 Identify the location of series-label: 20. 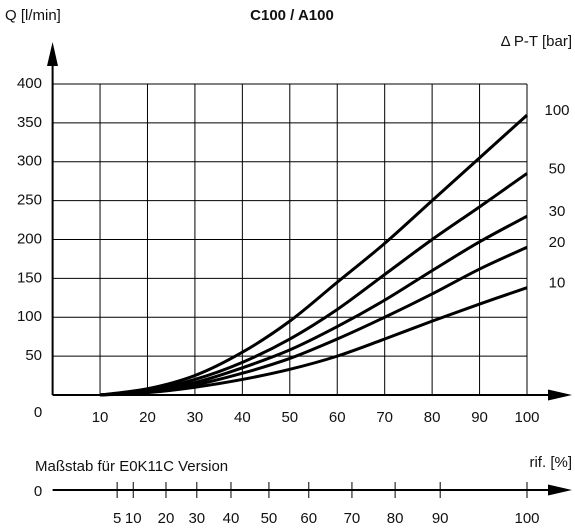
(557, 242).